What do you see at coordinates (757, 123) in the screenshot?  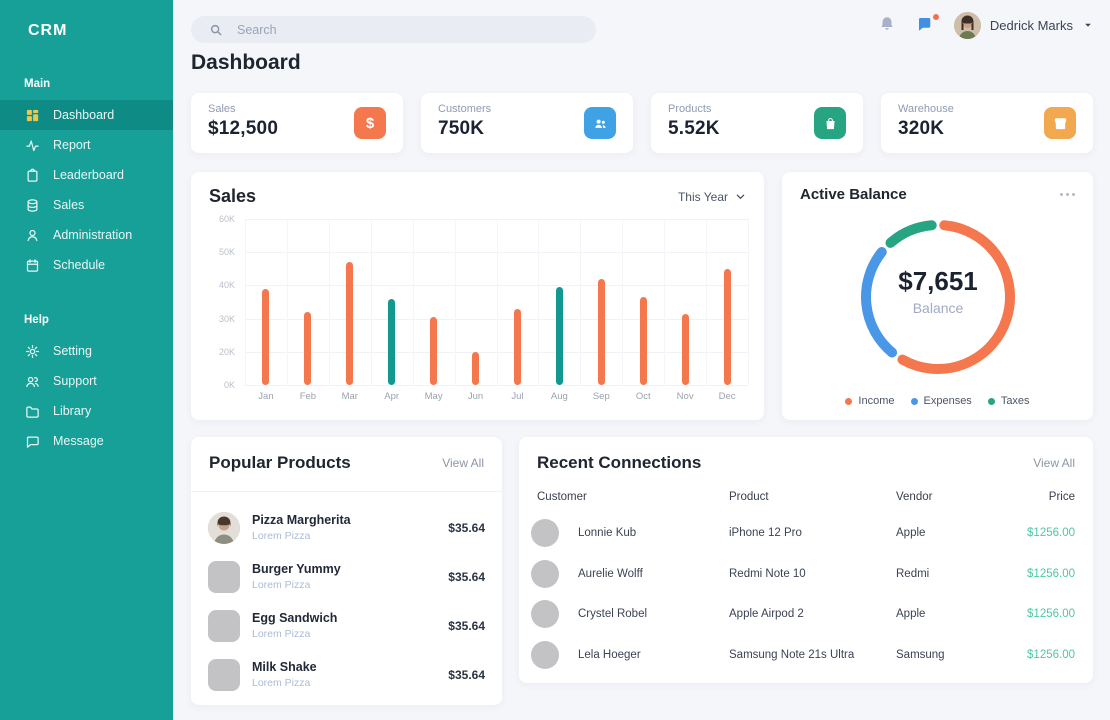 I see `stat-card-products: Products 5.52K` at bounding box center [757, 123].